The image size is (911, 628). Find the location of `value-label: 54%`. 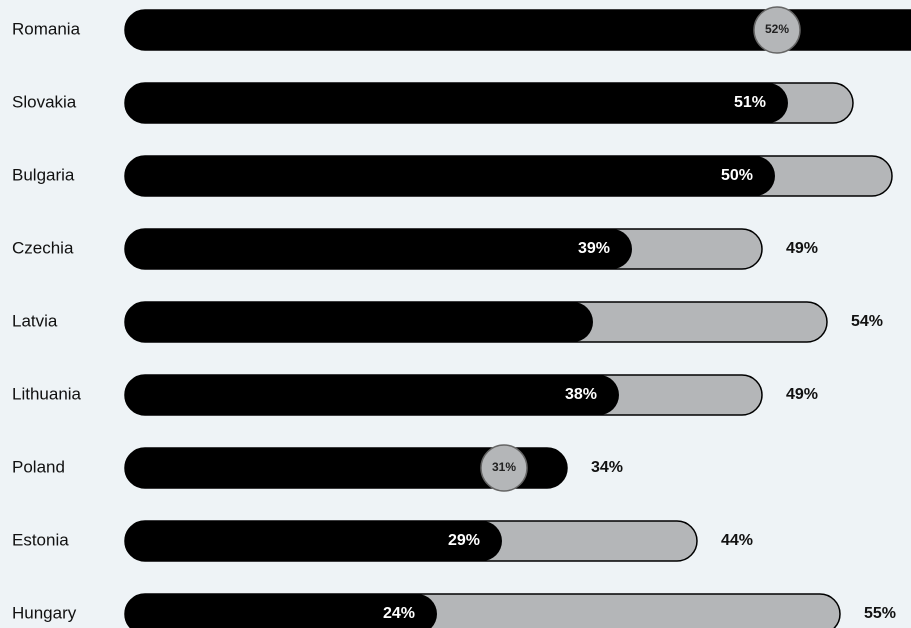

value-label: 54% is located at coordinates (867, 321).